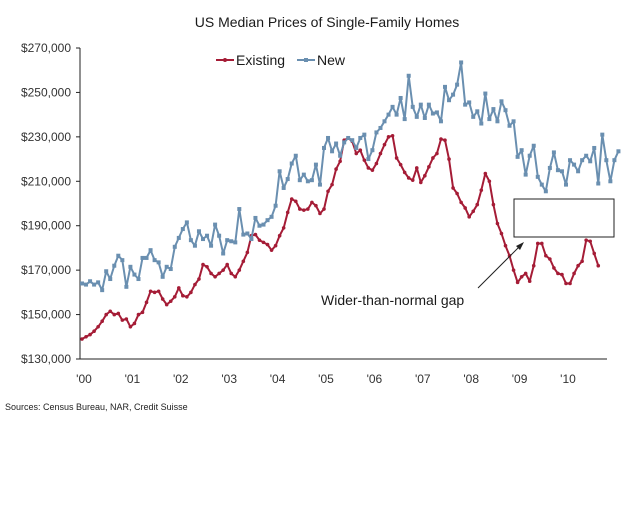  What do you see at coordinates (133, 379) in the screenshot?
I see `x-tick-label: '01` at bounding box center [133, 379].